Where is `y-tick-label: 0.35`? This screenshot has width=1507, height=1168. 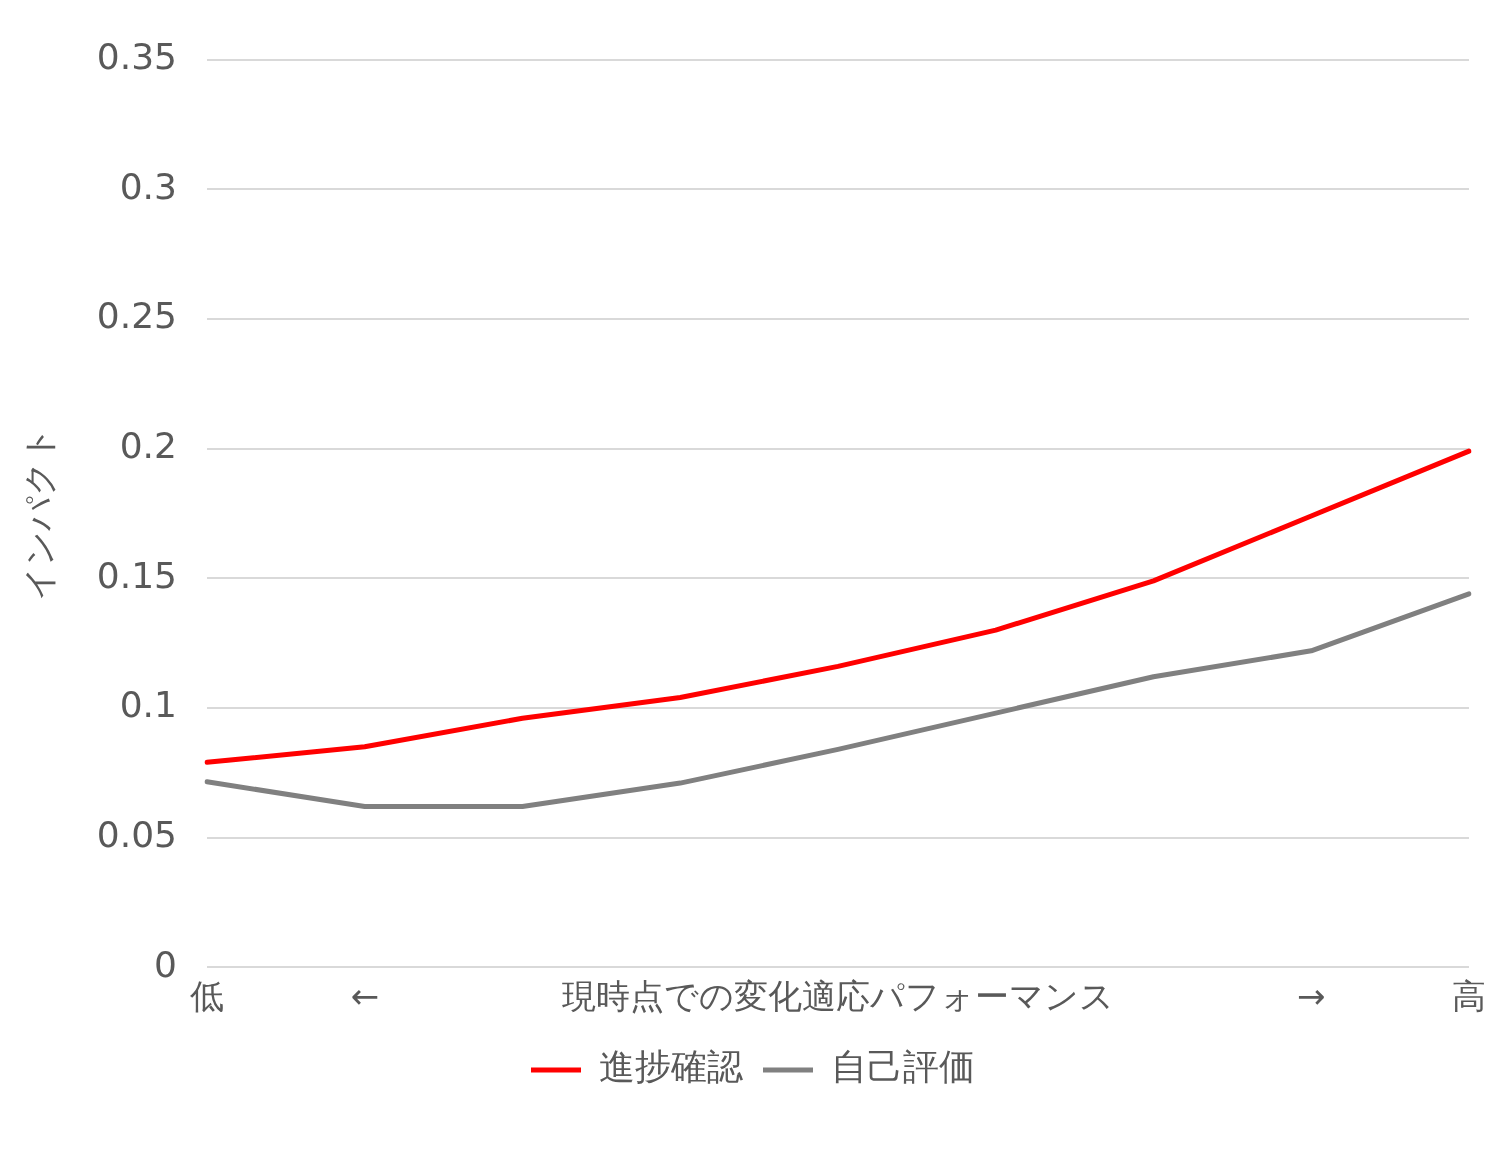 y-tick-label: 0.35 is located at coordinates (136, 56).